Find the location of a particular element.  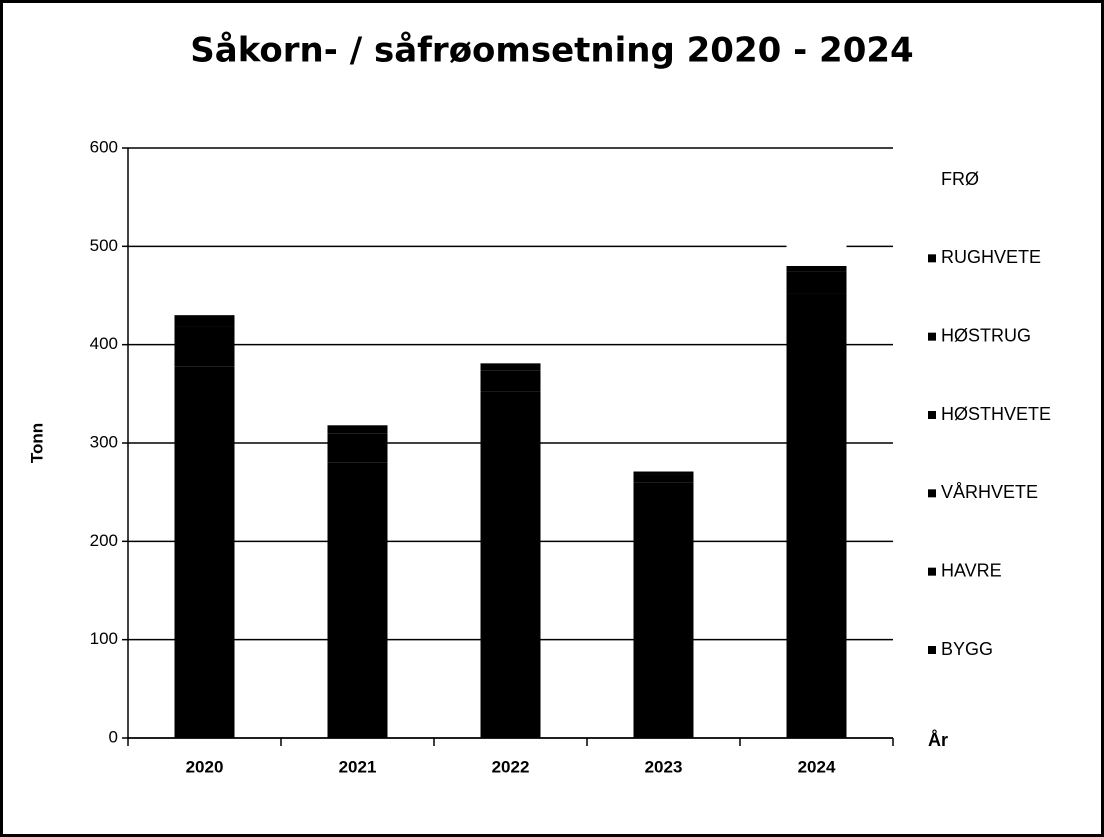

legend-label: VÅRHVETE is located at coordinates (989, 492).